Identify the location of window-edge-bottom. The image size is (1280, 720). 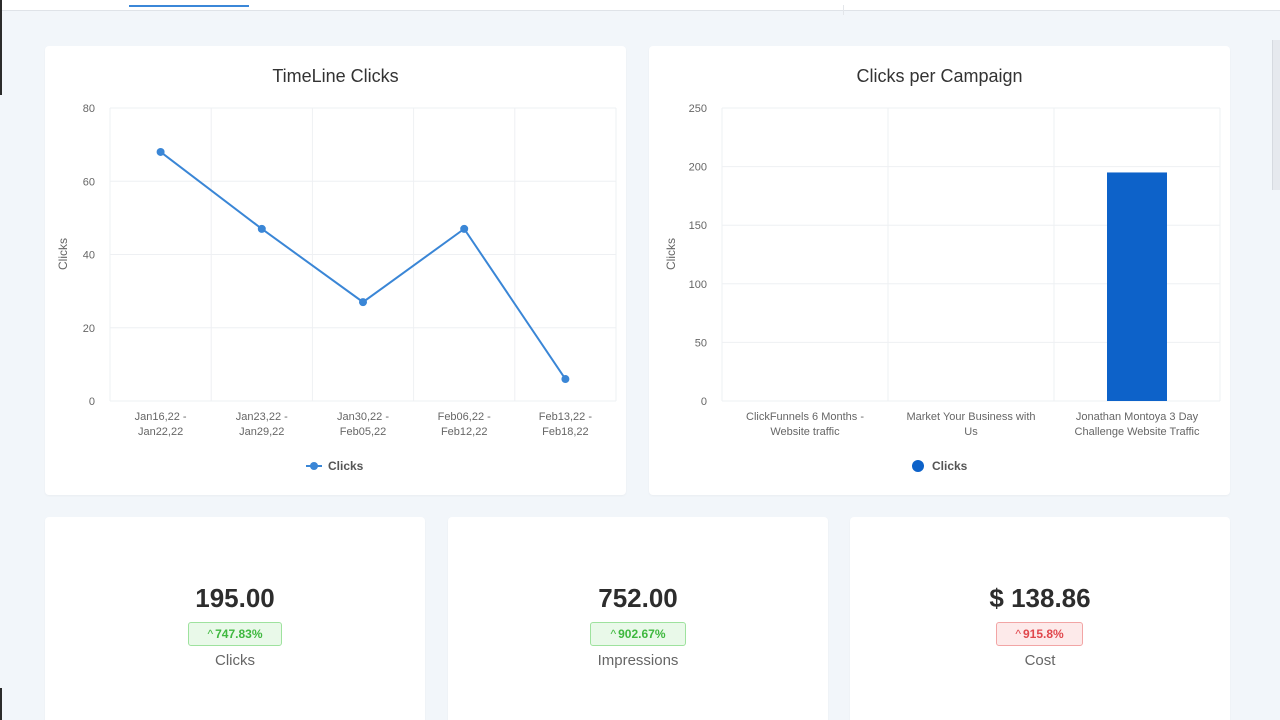
(1, 704).